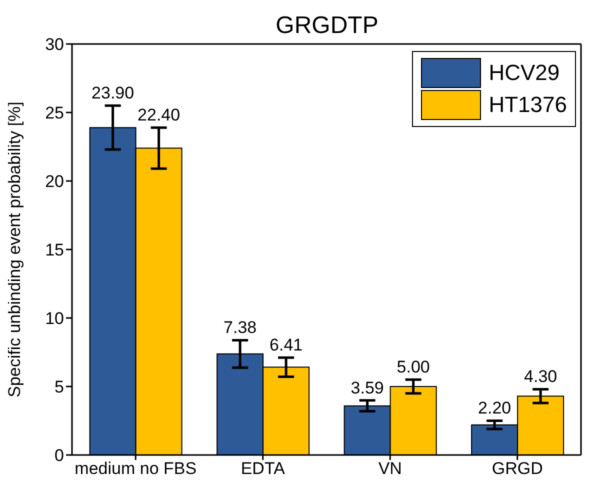 Image resolution: width=592 pixels, height=493 pixels. Describe the element at coordinates (59, 387) in the screenshot. I see `y-tick-label: 5` at that location.